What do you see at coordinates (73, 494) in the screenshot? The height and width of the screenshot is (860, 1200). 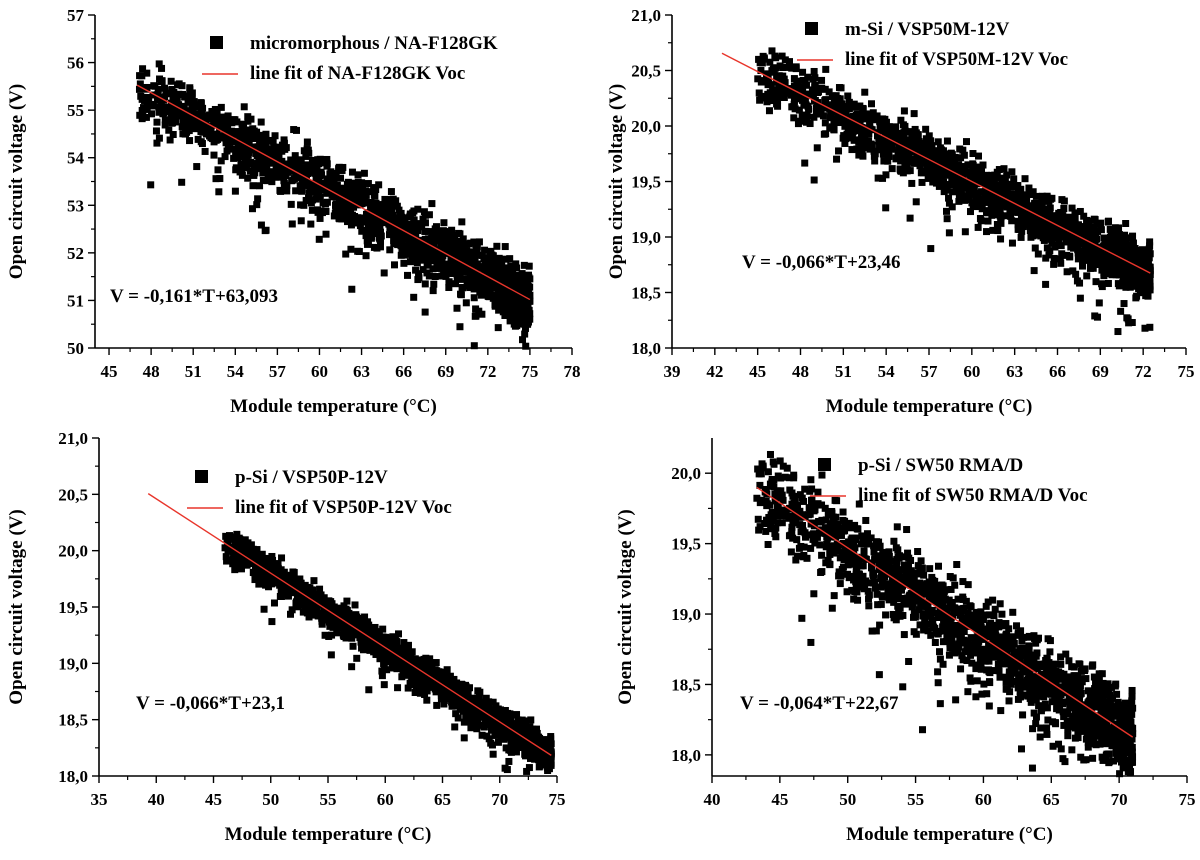 I see `y-tick-label: 20,5` at bounding box center [73, 494].